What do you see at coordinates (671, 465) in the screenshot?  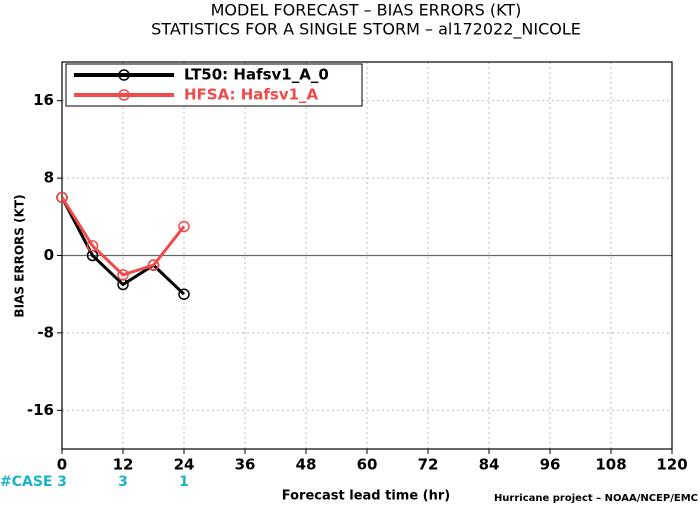 I see `x-tick-label: 120` at bounding box center [671, 465].